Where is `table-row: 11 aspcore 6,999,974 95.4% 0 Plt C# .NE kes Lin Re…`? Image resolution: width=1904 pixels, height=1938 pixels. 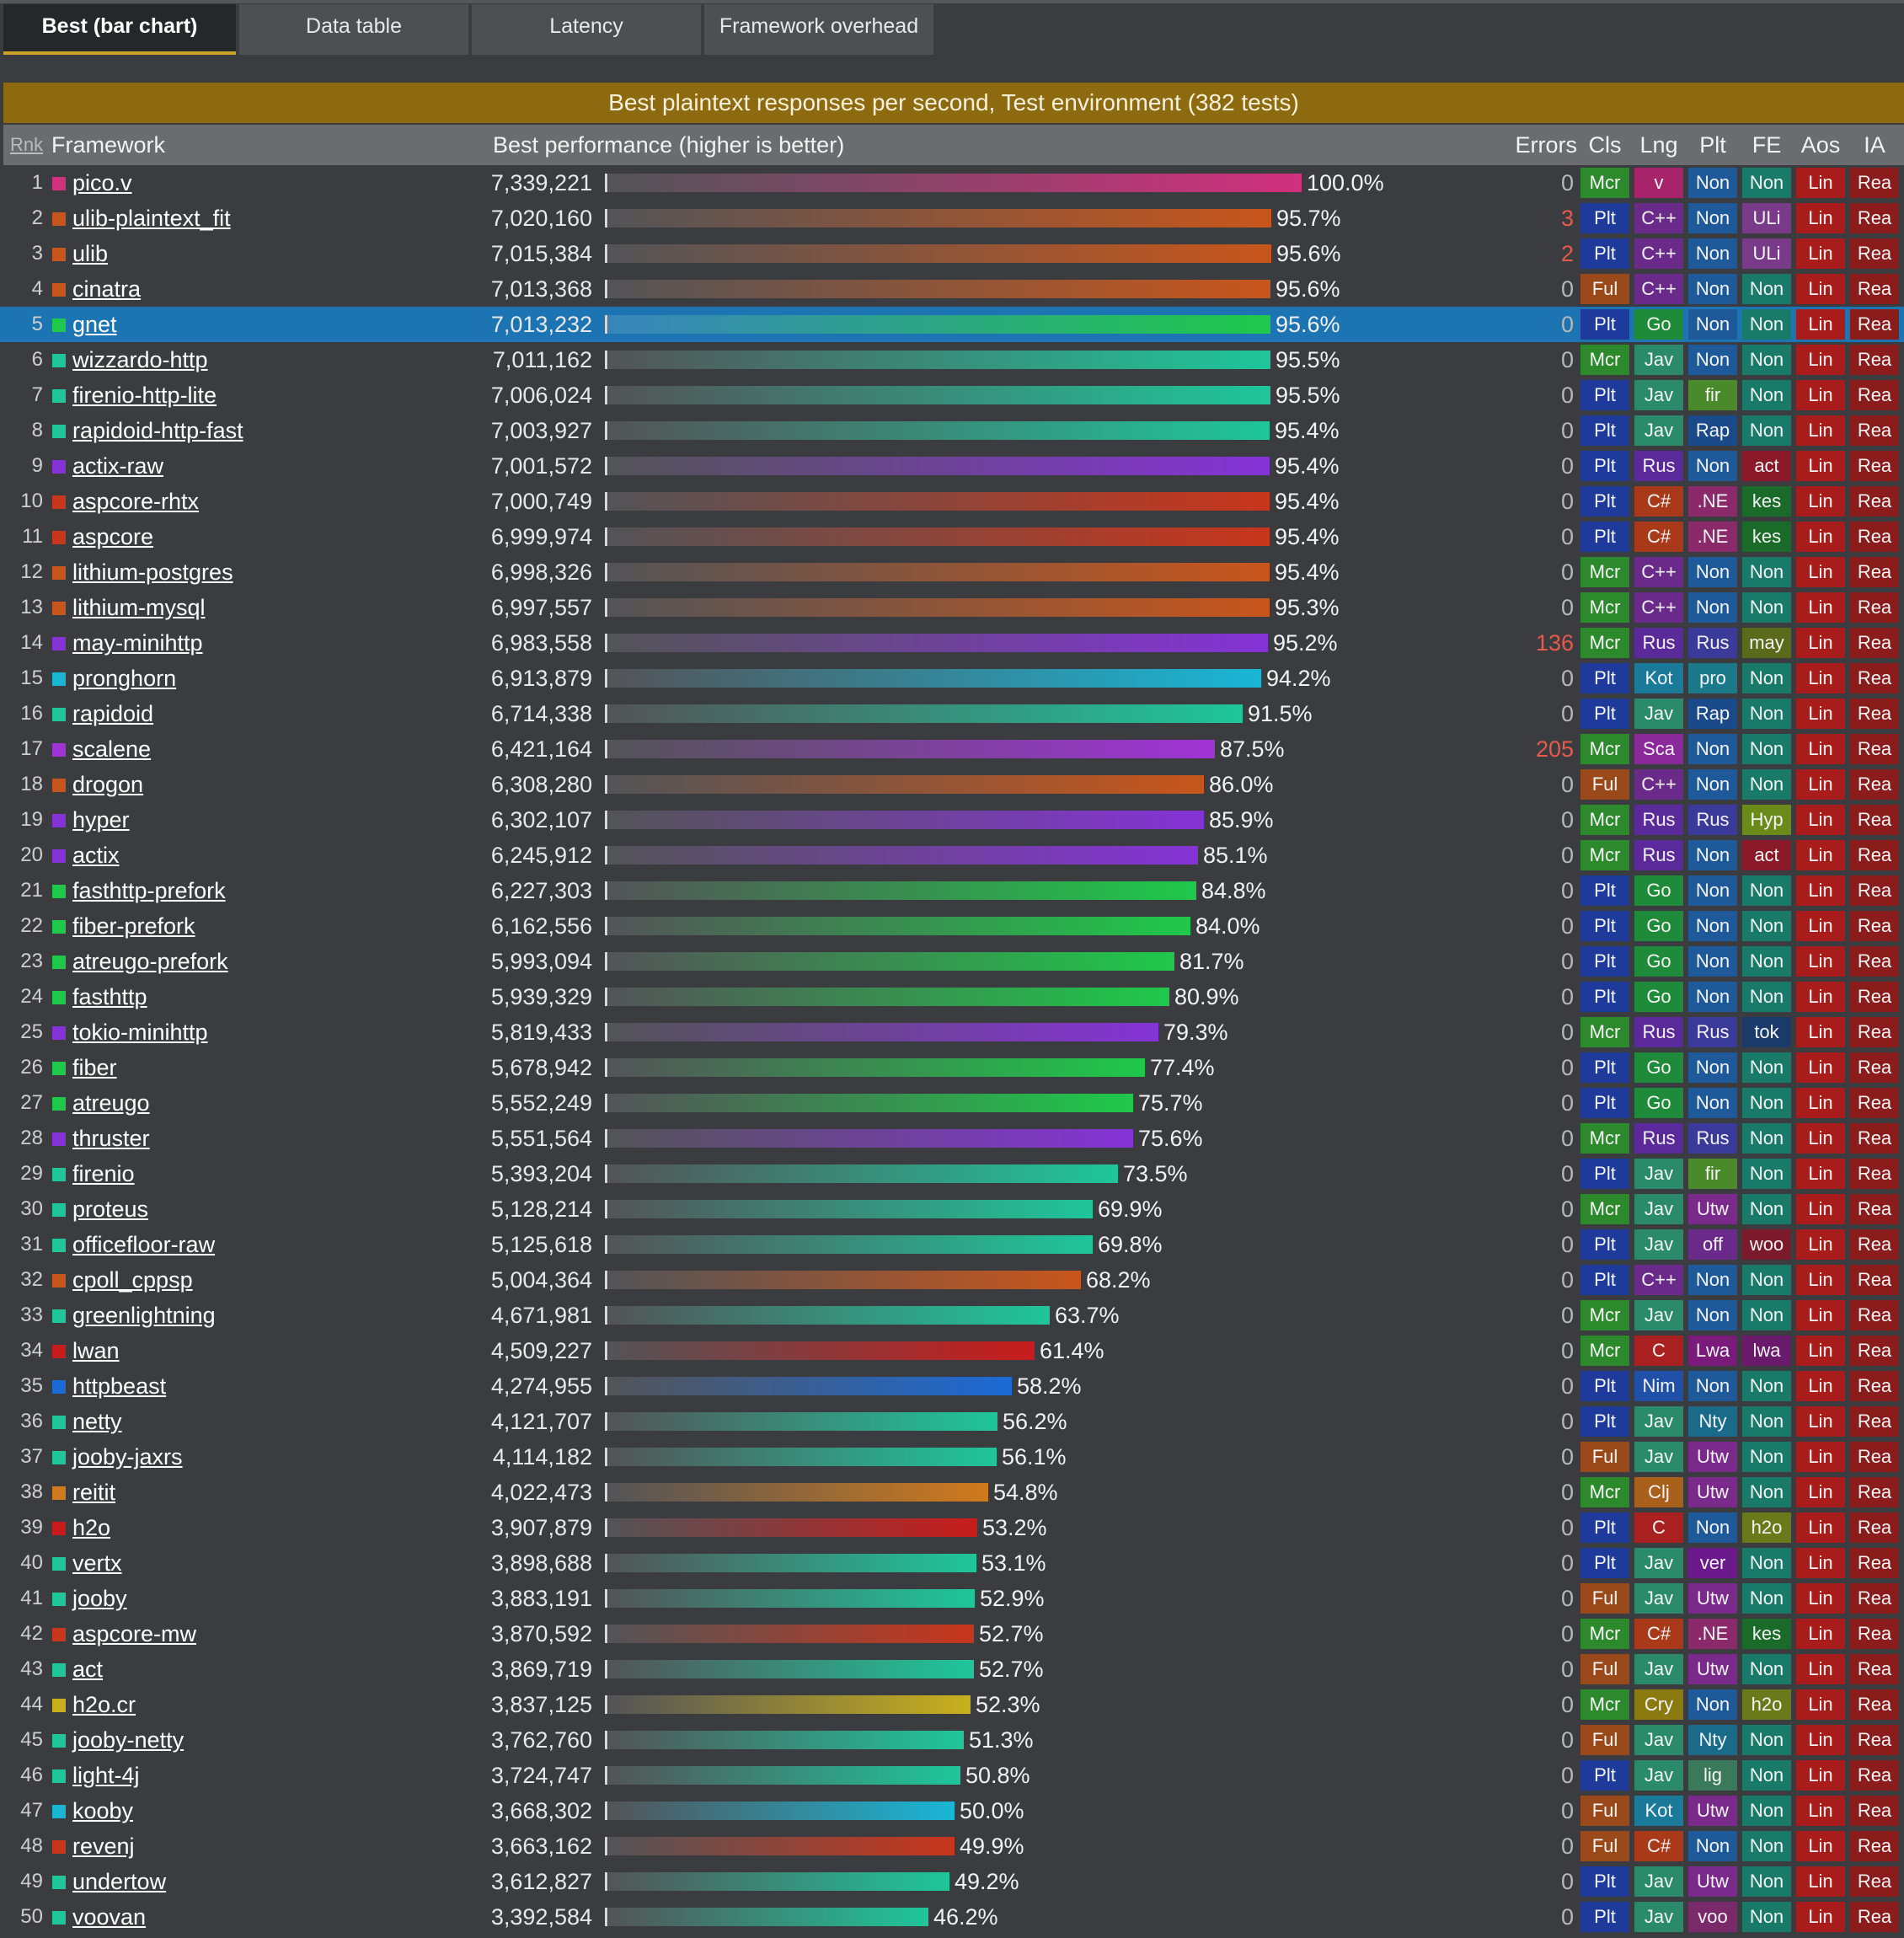
table-row: 11 aspcore 6,999,974 95.4% 0 Plt C# .NE kes Lin Re… is located at coordinates (952, 536).